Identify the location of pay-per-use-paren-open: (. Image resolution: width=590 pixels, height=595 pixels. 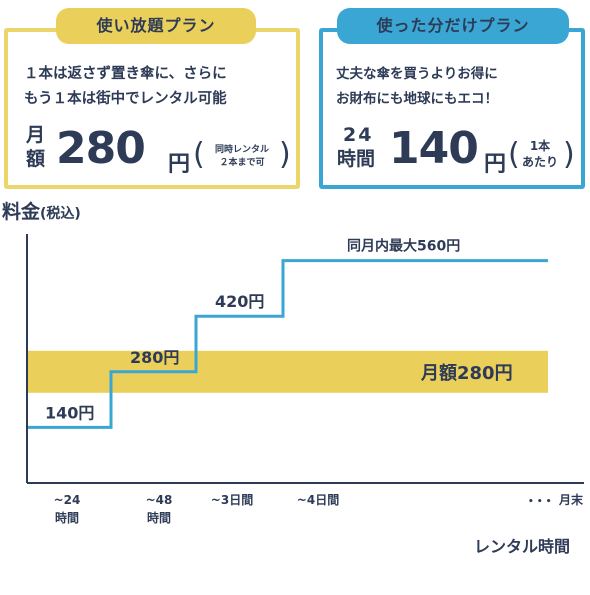
(514, 154).